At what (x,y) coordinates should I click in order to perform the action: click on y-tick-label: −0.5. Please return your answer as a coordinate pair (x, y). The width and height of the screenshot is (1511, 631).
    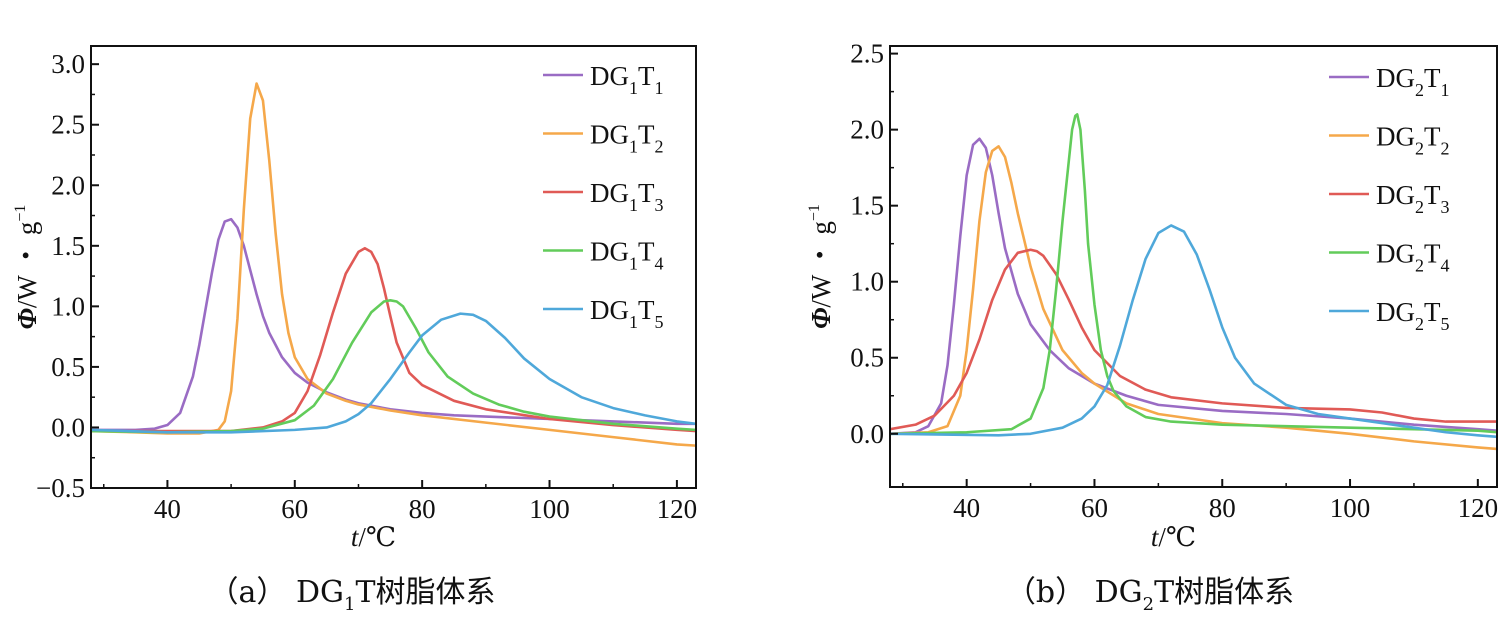
    Looking at the image, I should click on (60, 488).